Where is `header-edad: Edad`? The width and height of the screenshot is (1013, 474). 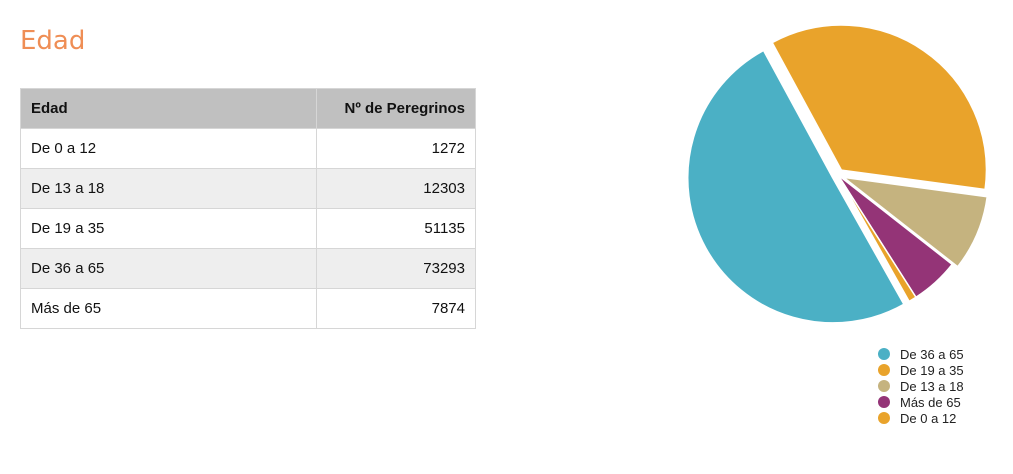 header-edad: Edad is located at coordinates (168, 108).